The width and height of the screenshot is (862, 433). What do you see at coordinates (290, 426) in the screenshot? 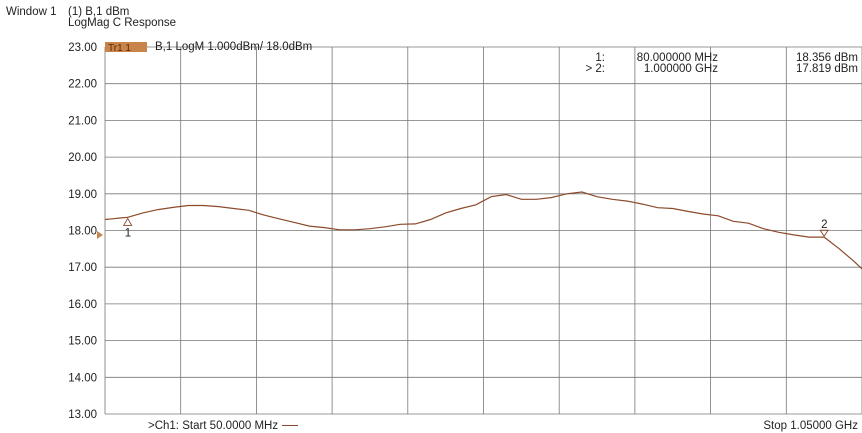
I see `trace-legend-swatch` at bounding box center [290, 426].